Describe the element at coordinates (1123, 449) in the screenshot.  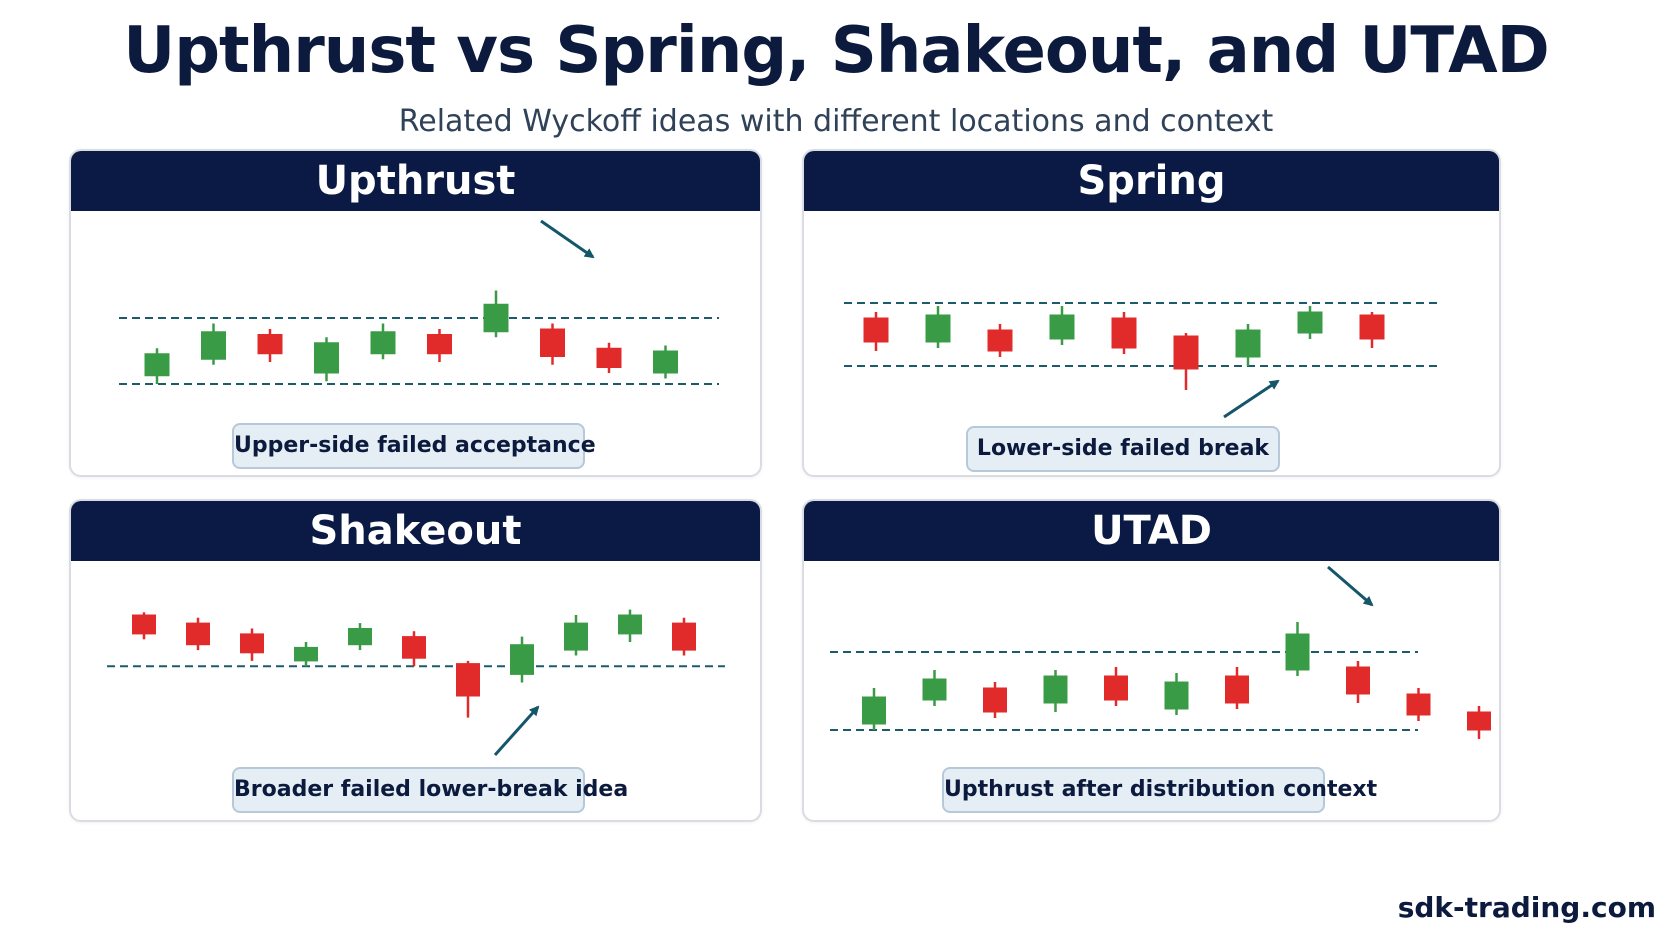
I see `panel-spring-caption: Lower-side failed break` at that location.